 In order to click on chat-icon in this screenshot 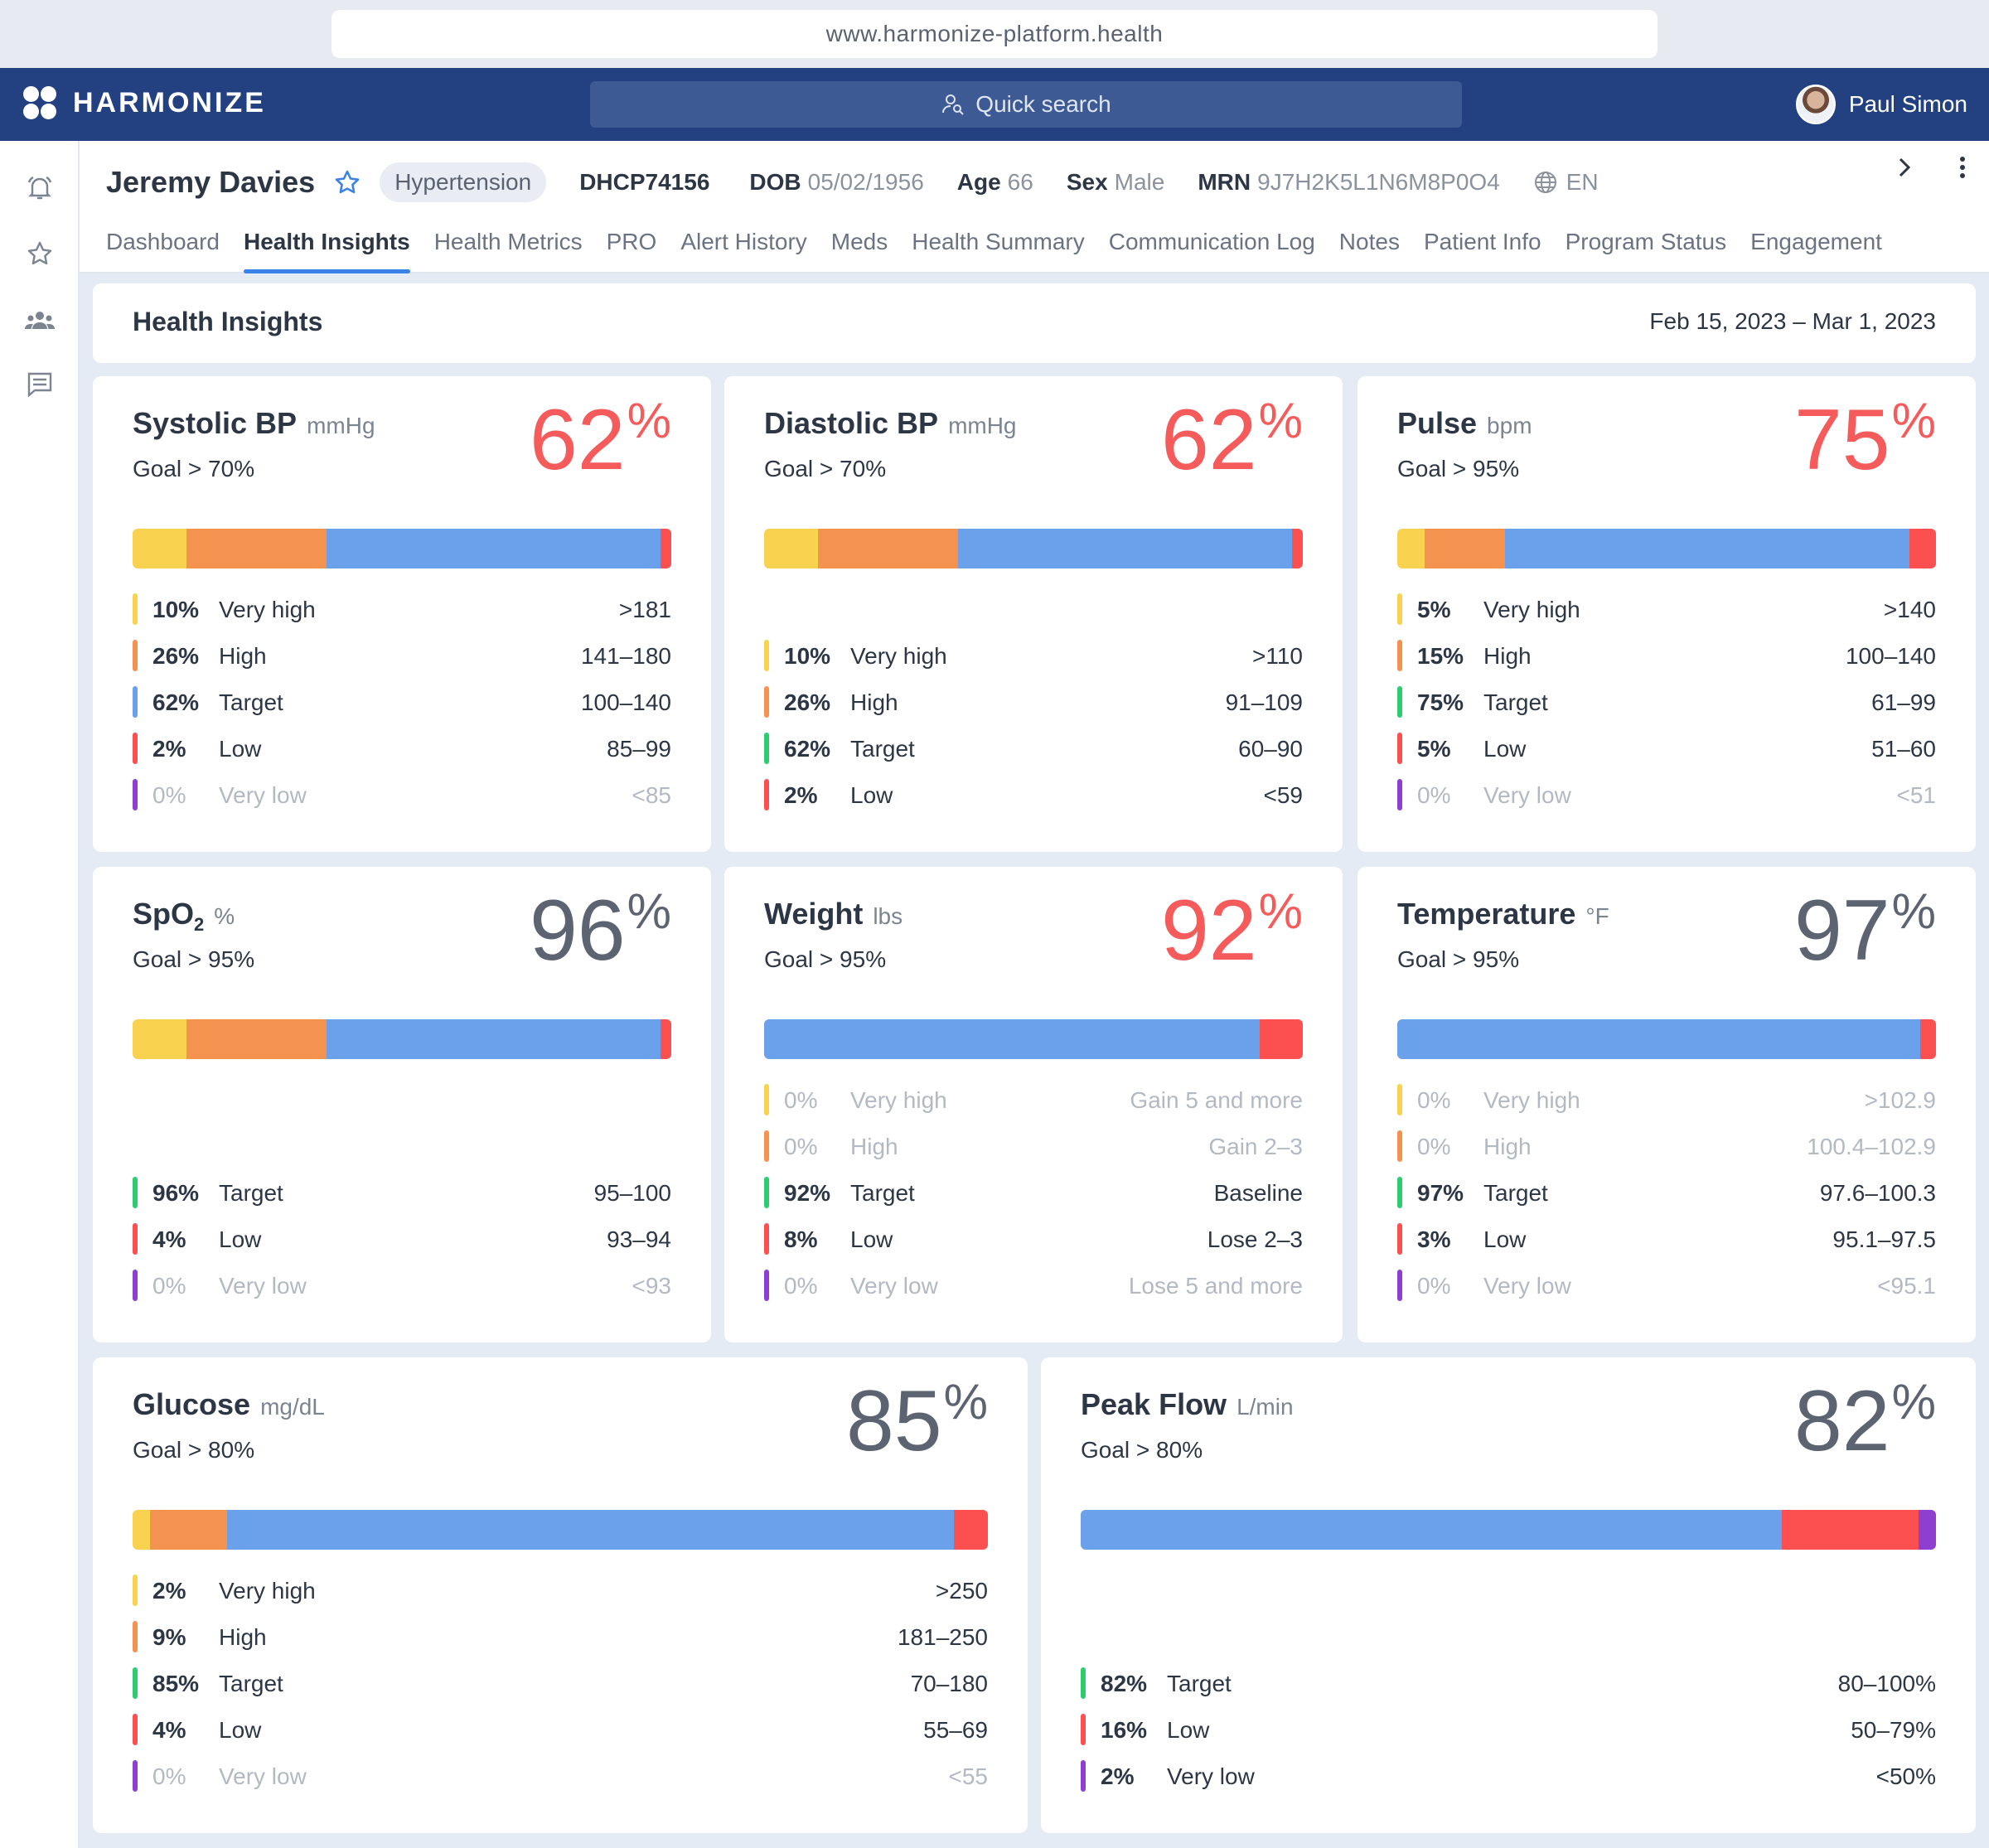, I will do `click(39, 384)`.